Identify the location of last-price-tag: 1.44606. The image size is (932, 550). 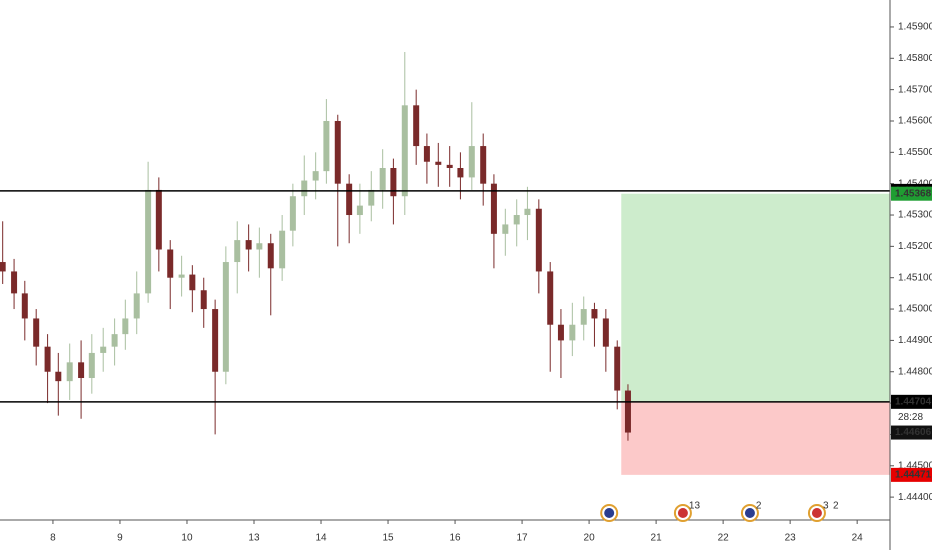
(913, 432).